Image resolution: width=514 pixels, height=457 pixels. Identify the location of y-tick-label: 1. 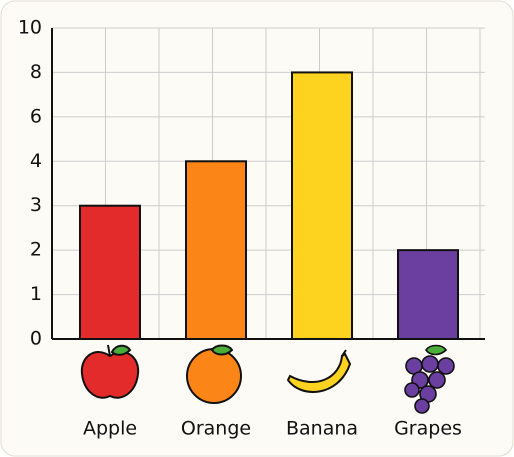
(36, 294).